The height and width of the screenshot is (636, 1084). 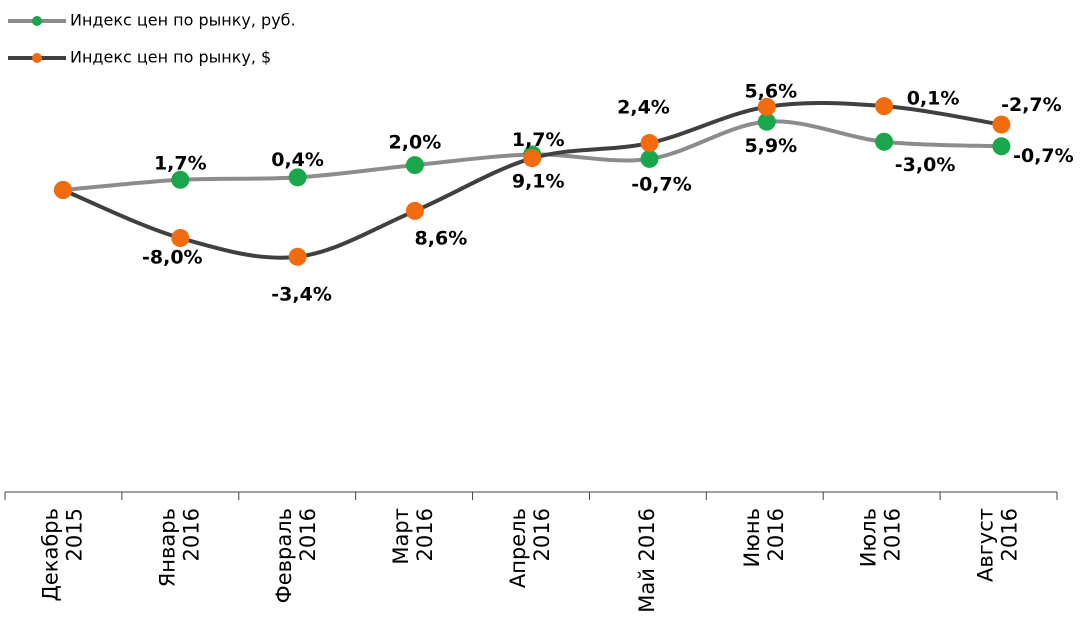 What do you see at coordinates (643, 108) in the screenshot?
I see `data-label: 2,4%` at bounding box center [643, 108].